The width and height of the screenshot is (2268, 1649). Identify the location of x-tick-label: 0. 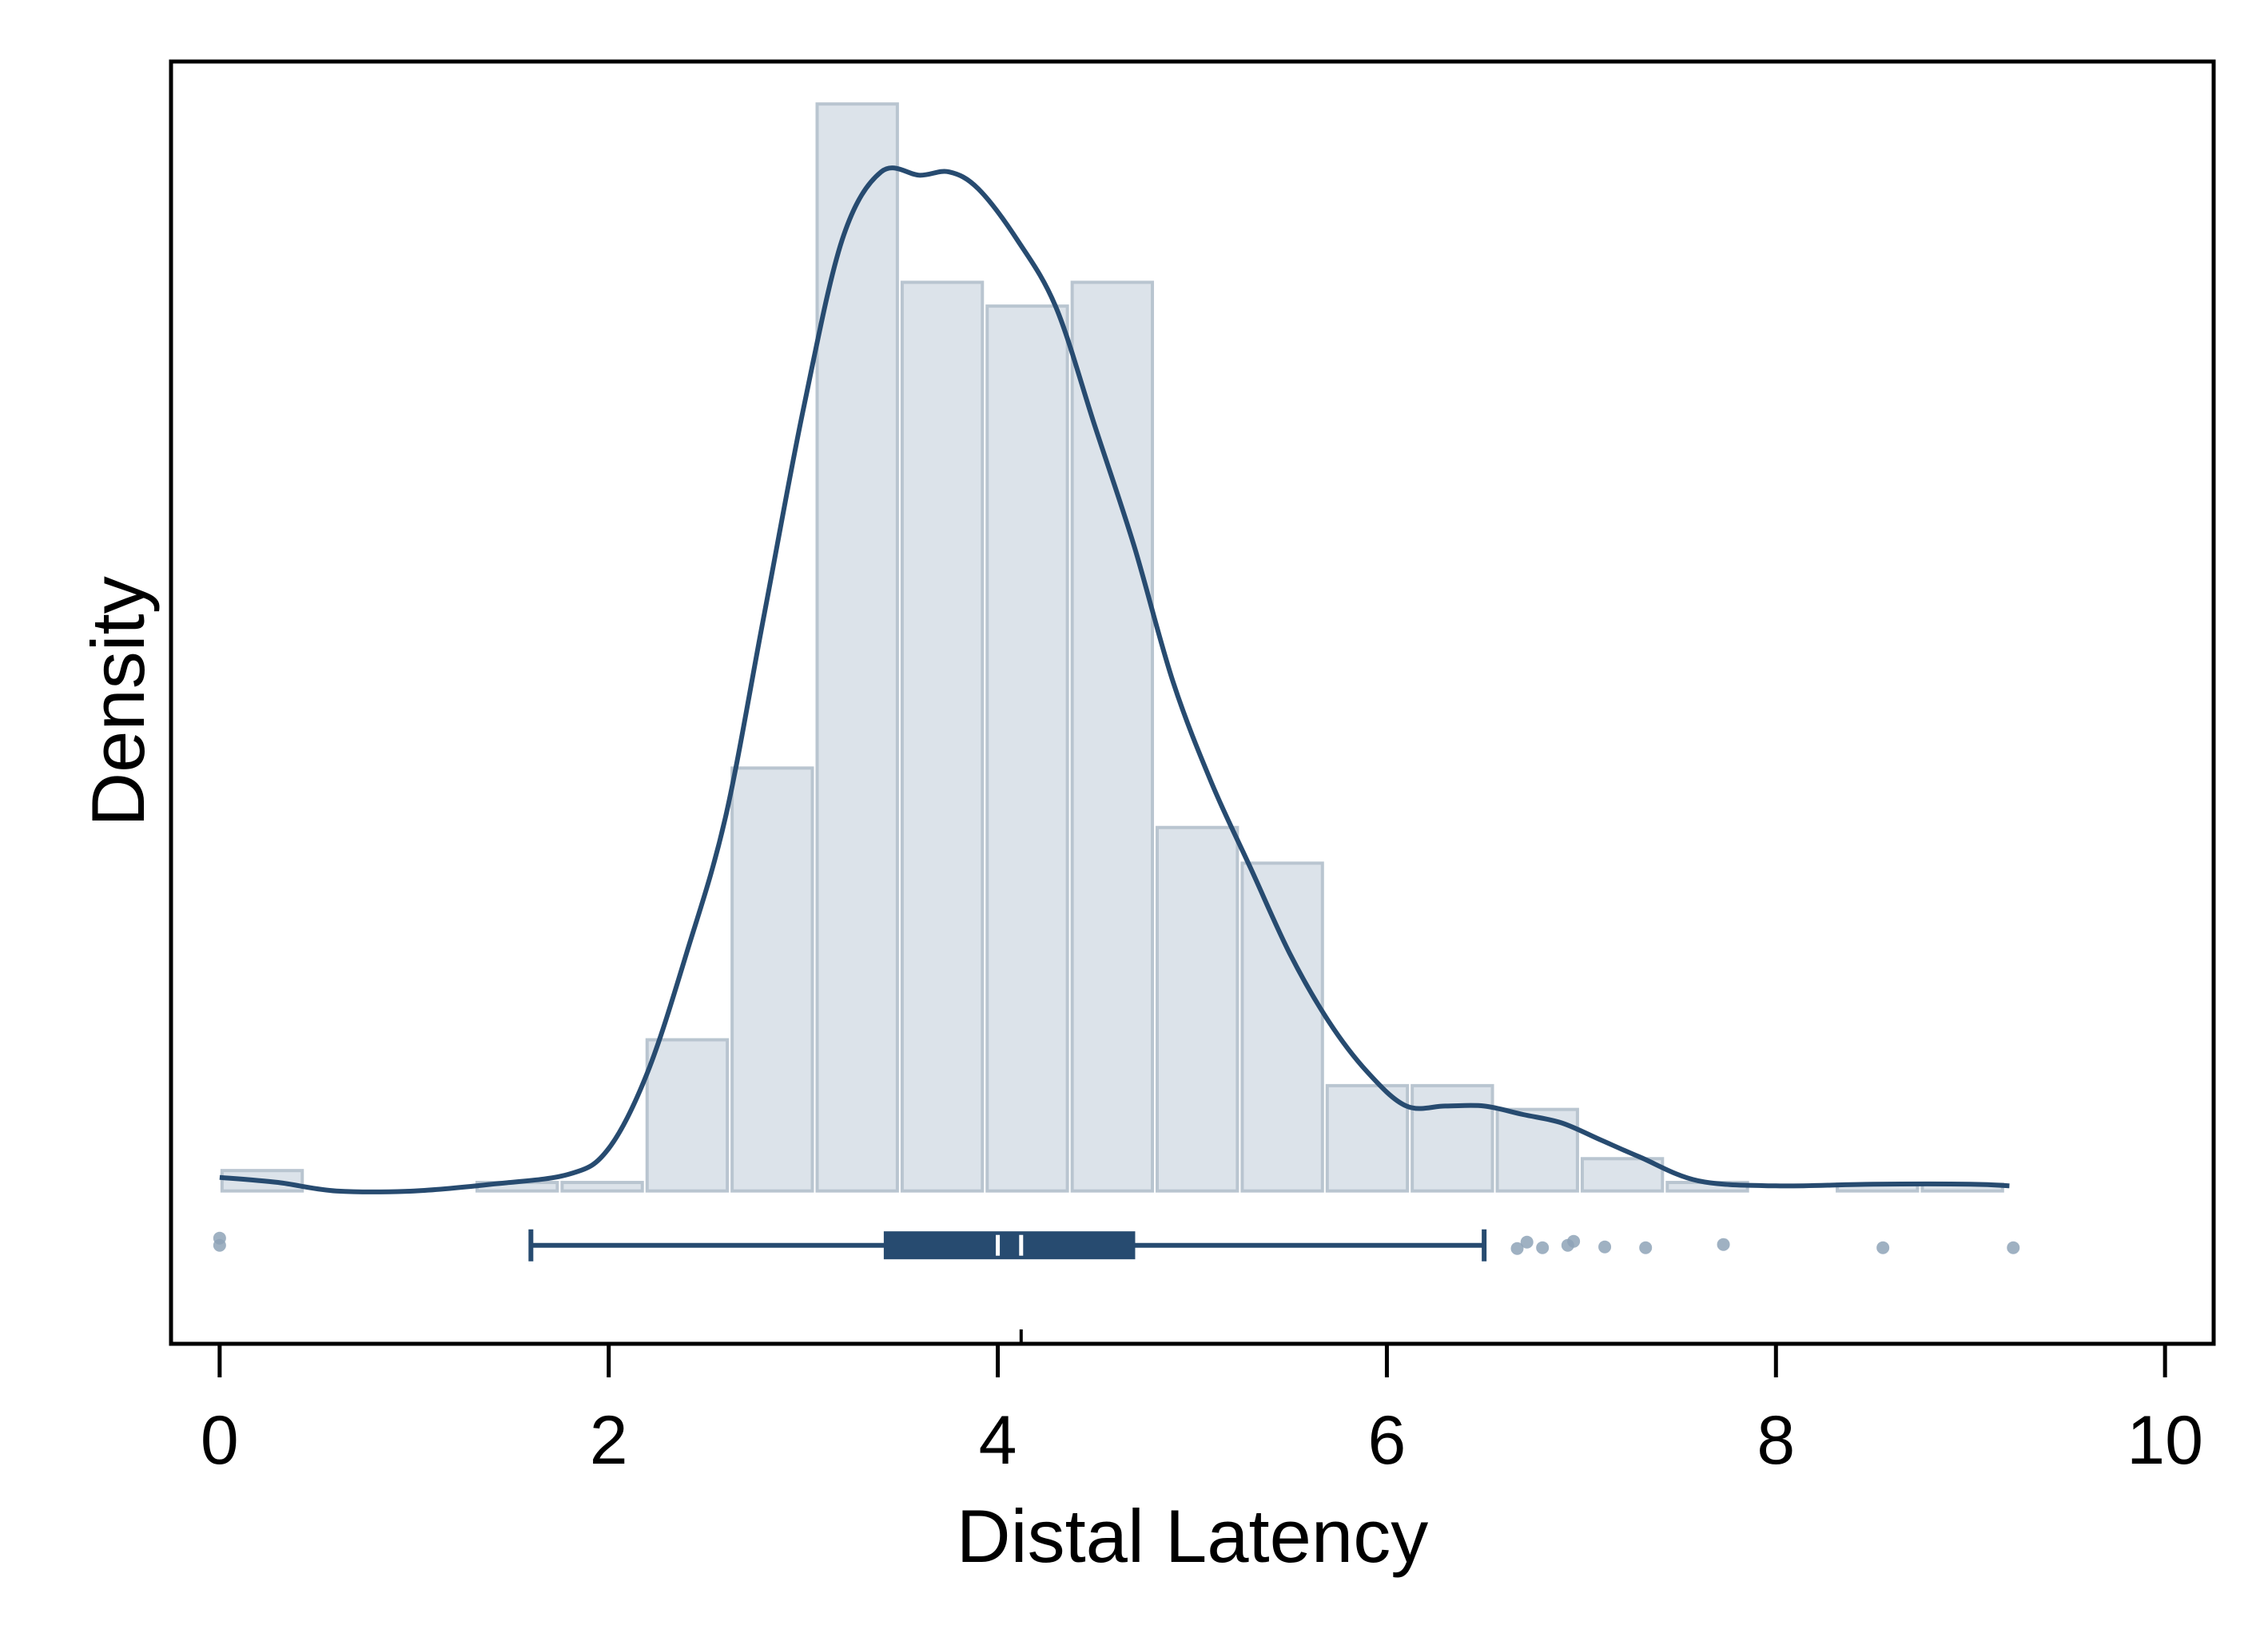
(220, 1440).